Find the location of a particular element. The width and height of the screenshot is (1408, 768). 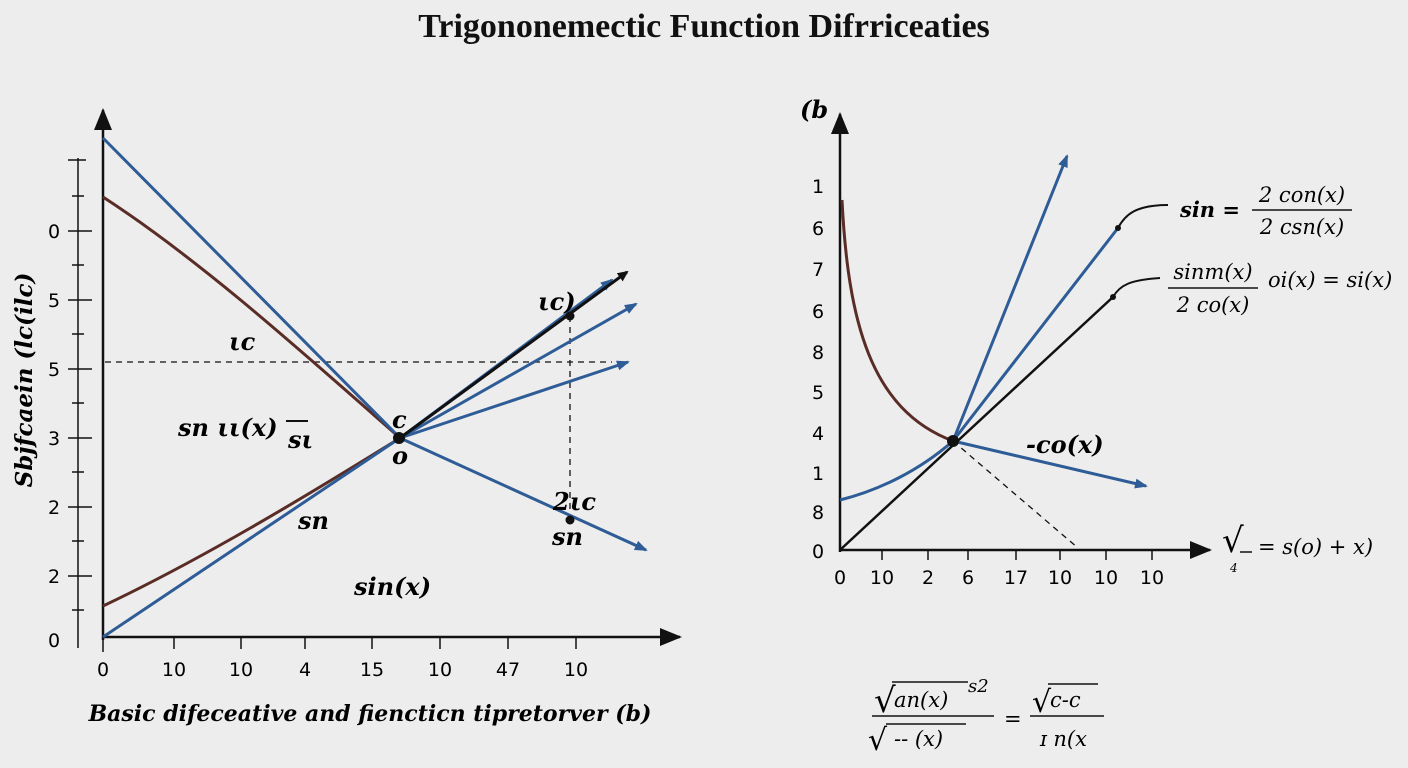

bottom-right-numerator: c-c is located at coordinates (1065, 700).